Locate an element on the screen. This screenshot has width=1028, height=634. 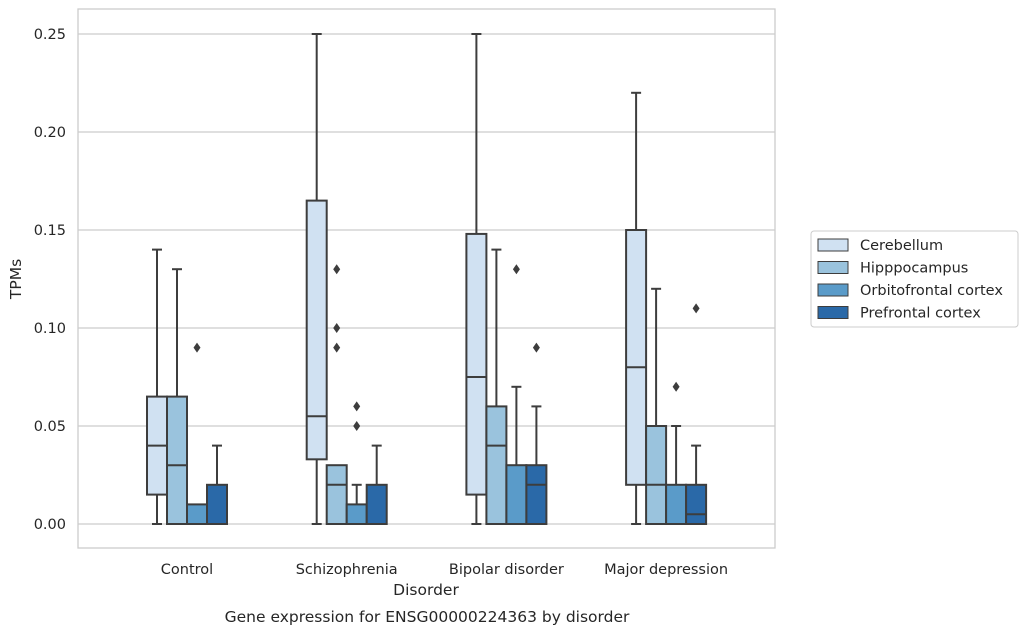
y-tick-label: 0.00 is located at coordinates (50, 525).